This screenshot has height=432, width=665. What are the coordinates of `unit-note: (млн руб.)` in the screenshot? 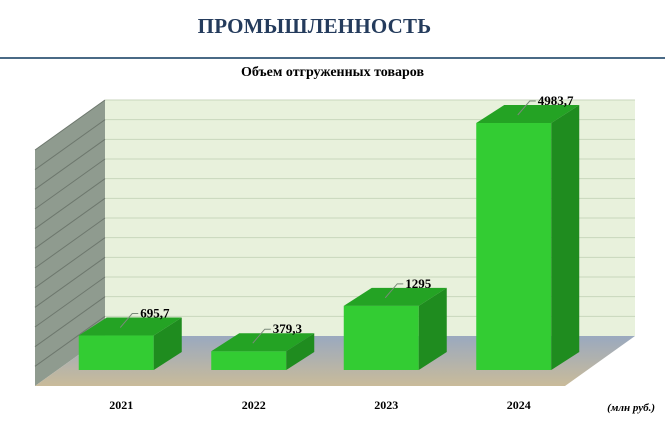 It's located at (631, 408).